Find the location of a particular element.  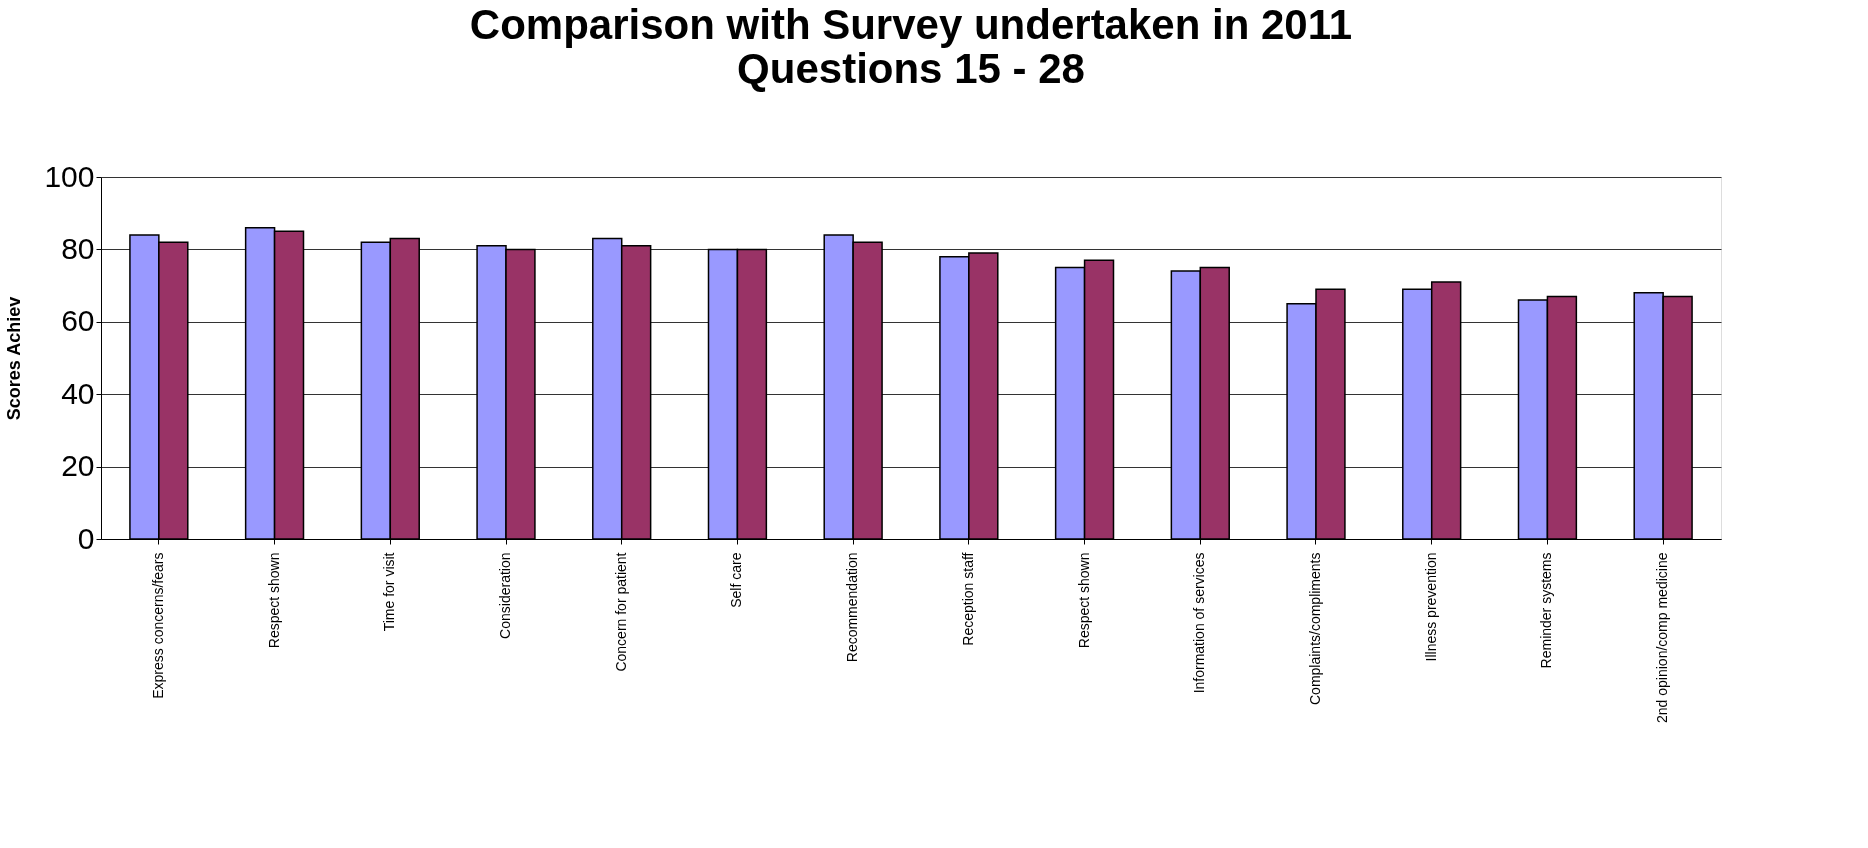

y-axis-title: Scores Achiev is located at coordinates (14, 358).